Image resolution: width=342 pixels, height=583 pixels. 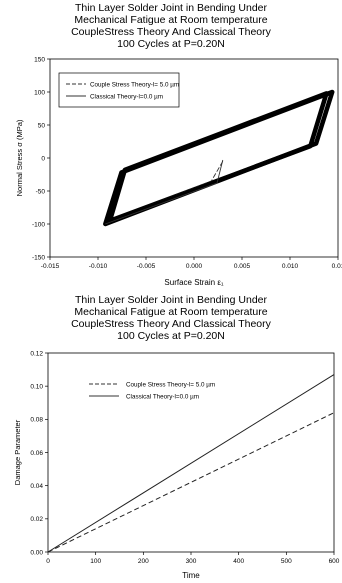 I want to click on x-tick-label: 600, so click(x=334, y=561).